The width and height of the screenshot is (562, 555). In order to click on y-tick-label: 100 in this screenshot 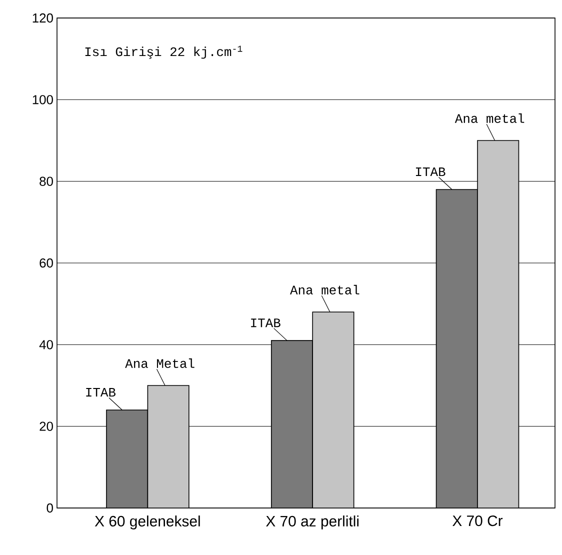, I will do `click(42, 99)`.